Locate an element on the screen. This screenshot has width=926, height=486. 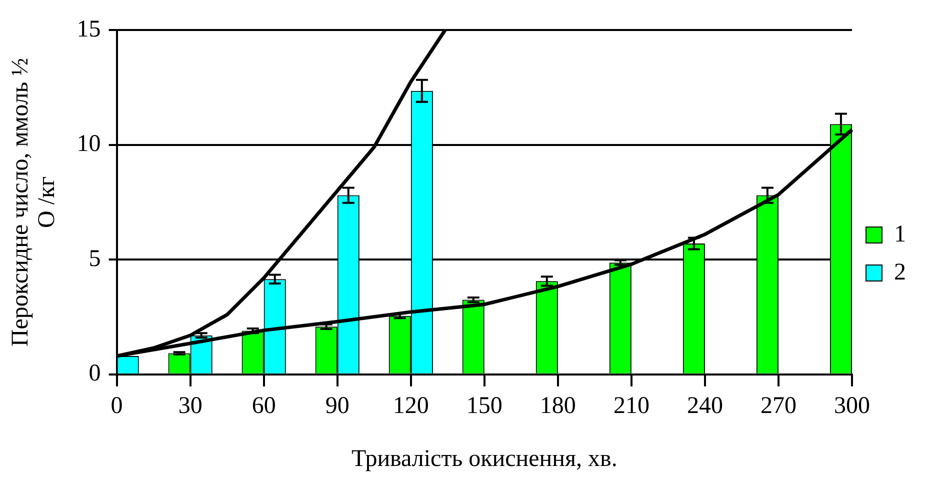
x-tick-label: 210 is located at coordinates (631, 406).